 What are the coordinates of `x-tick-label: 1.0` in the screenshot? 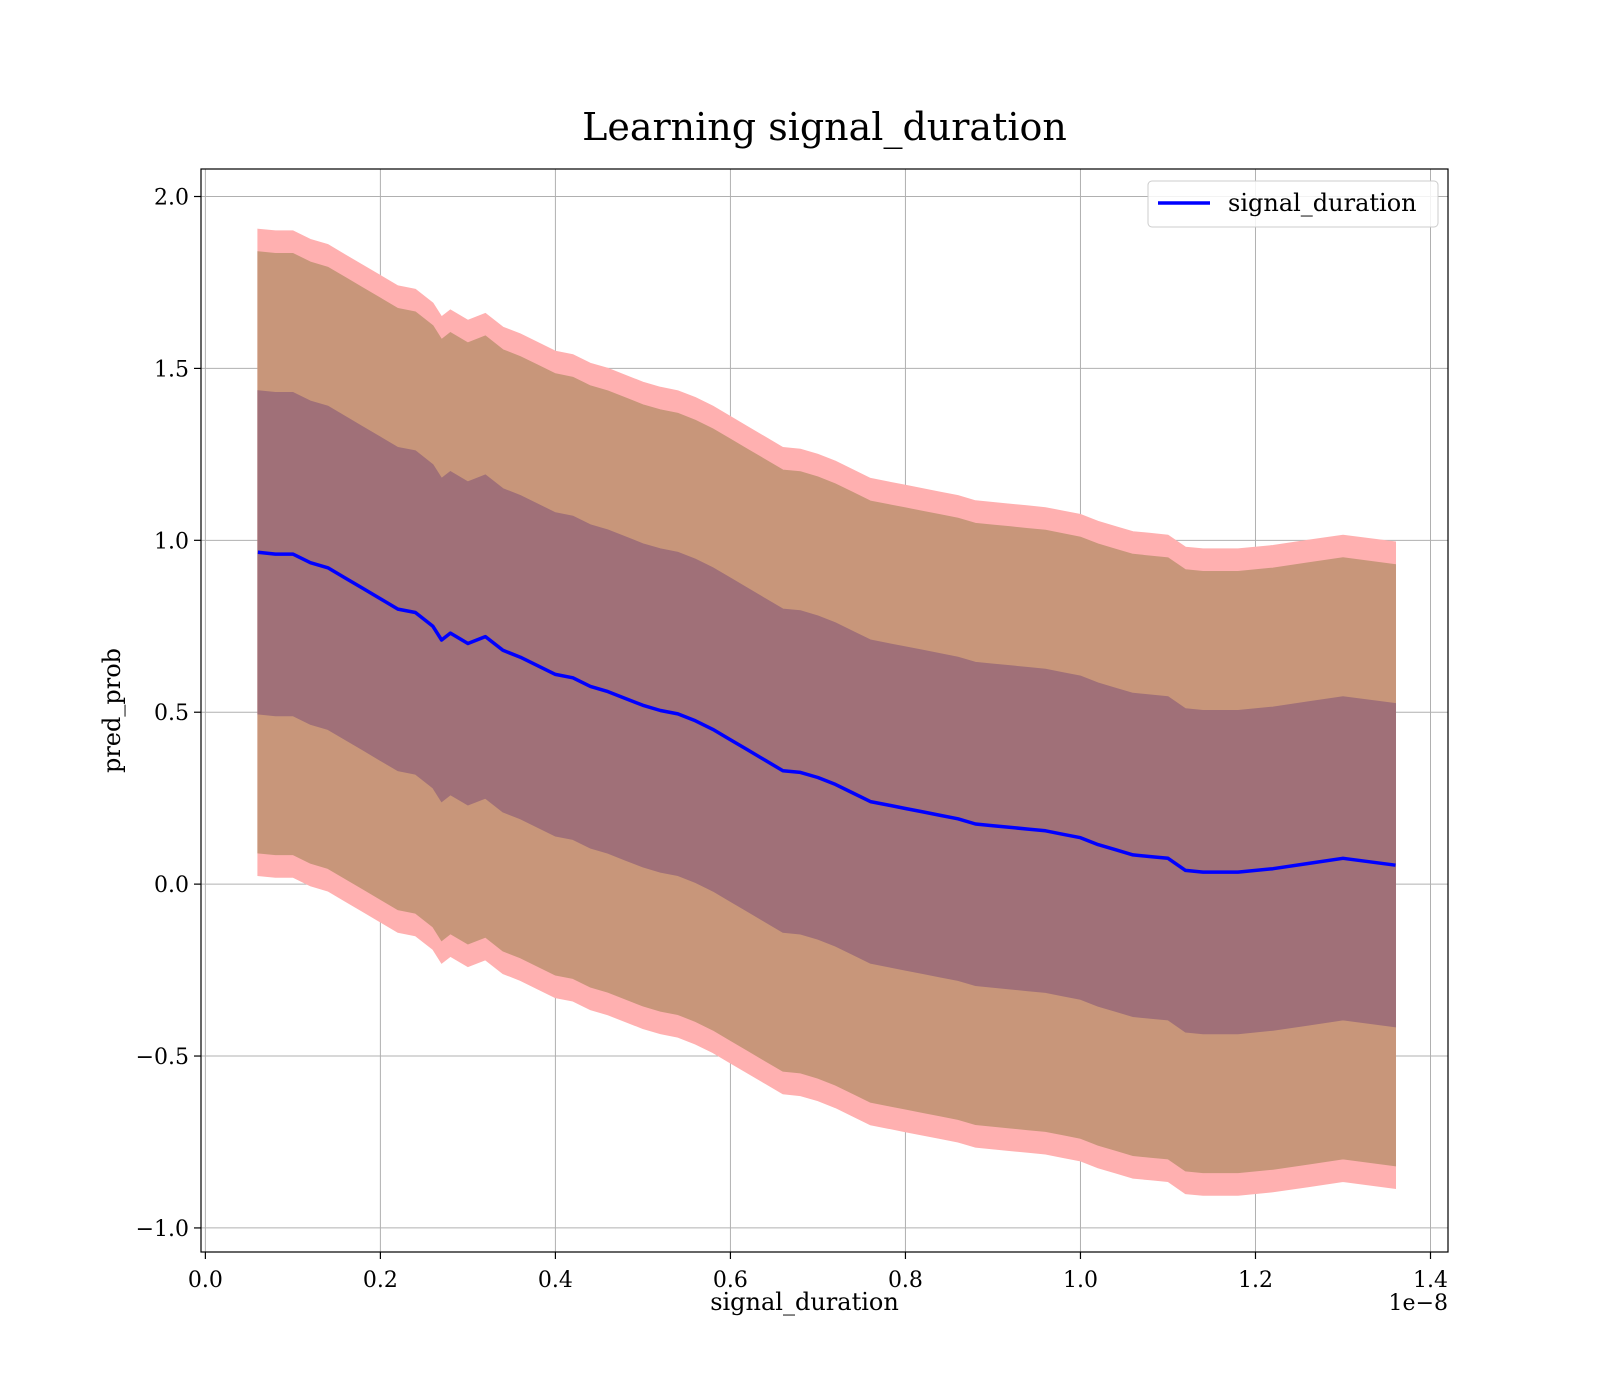 It's located at (1080, 1280).